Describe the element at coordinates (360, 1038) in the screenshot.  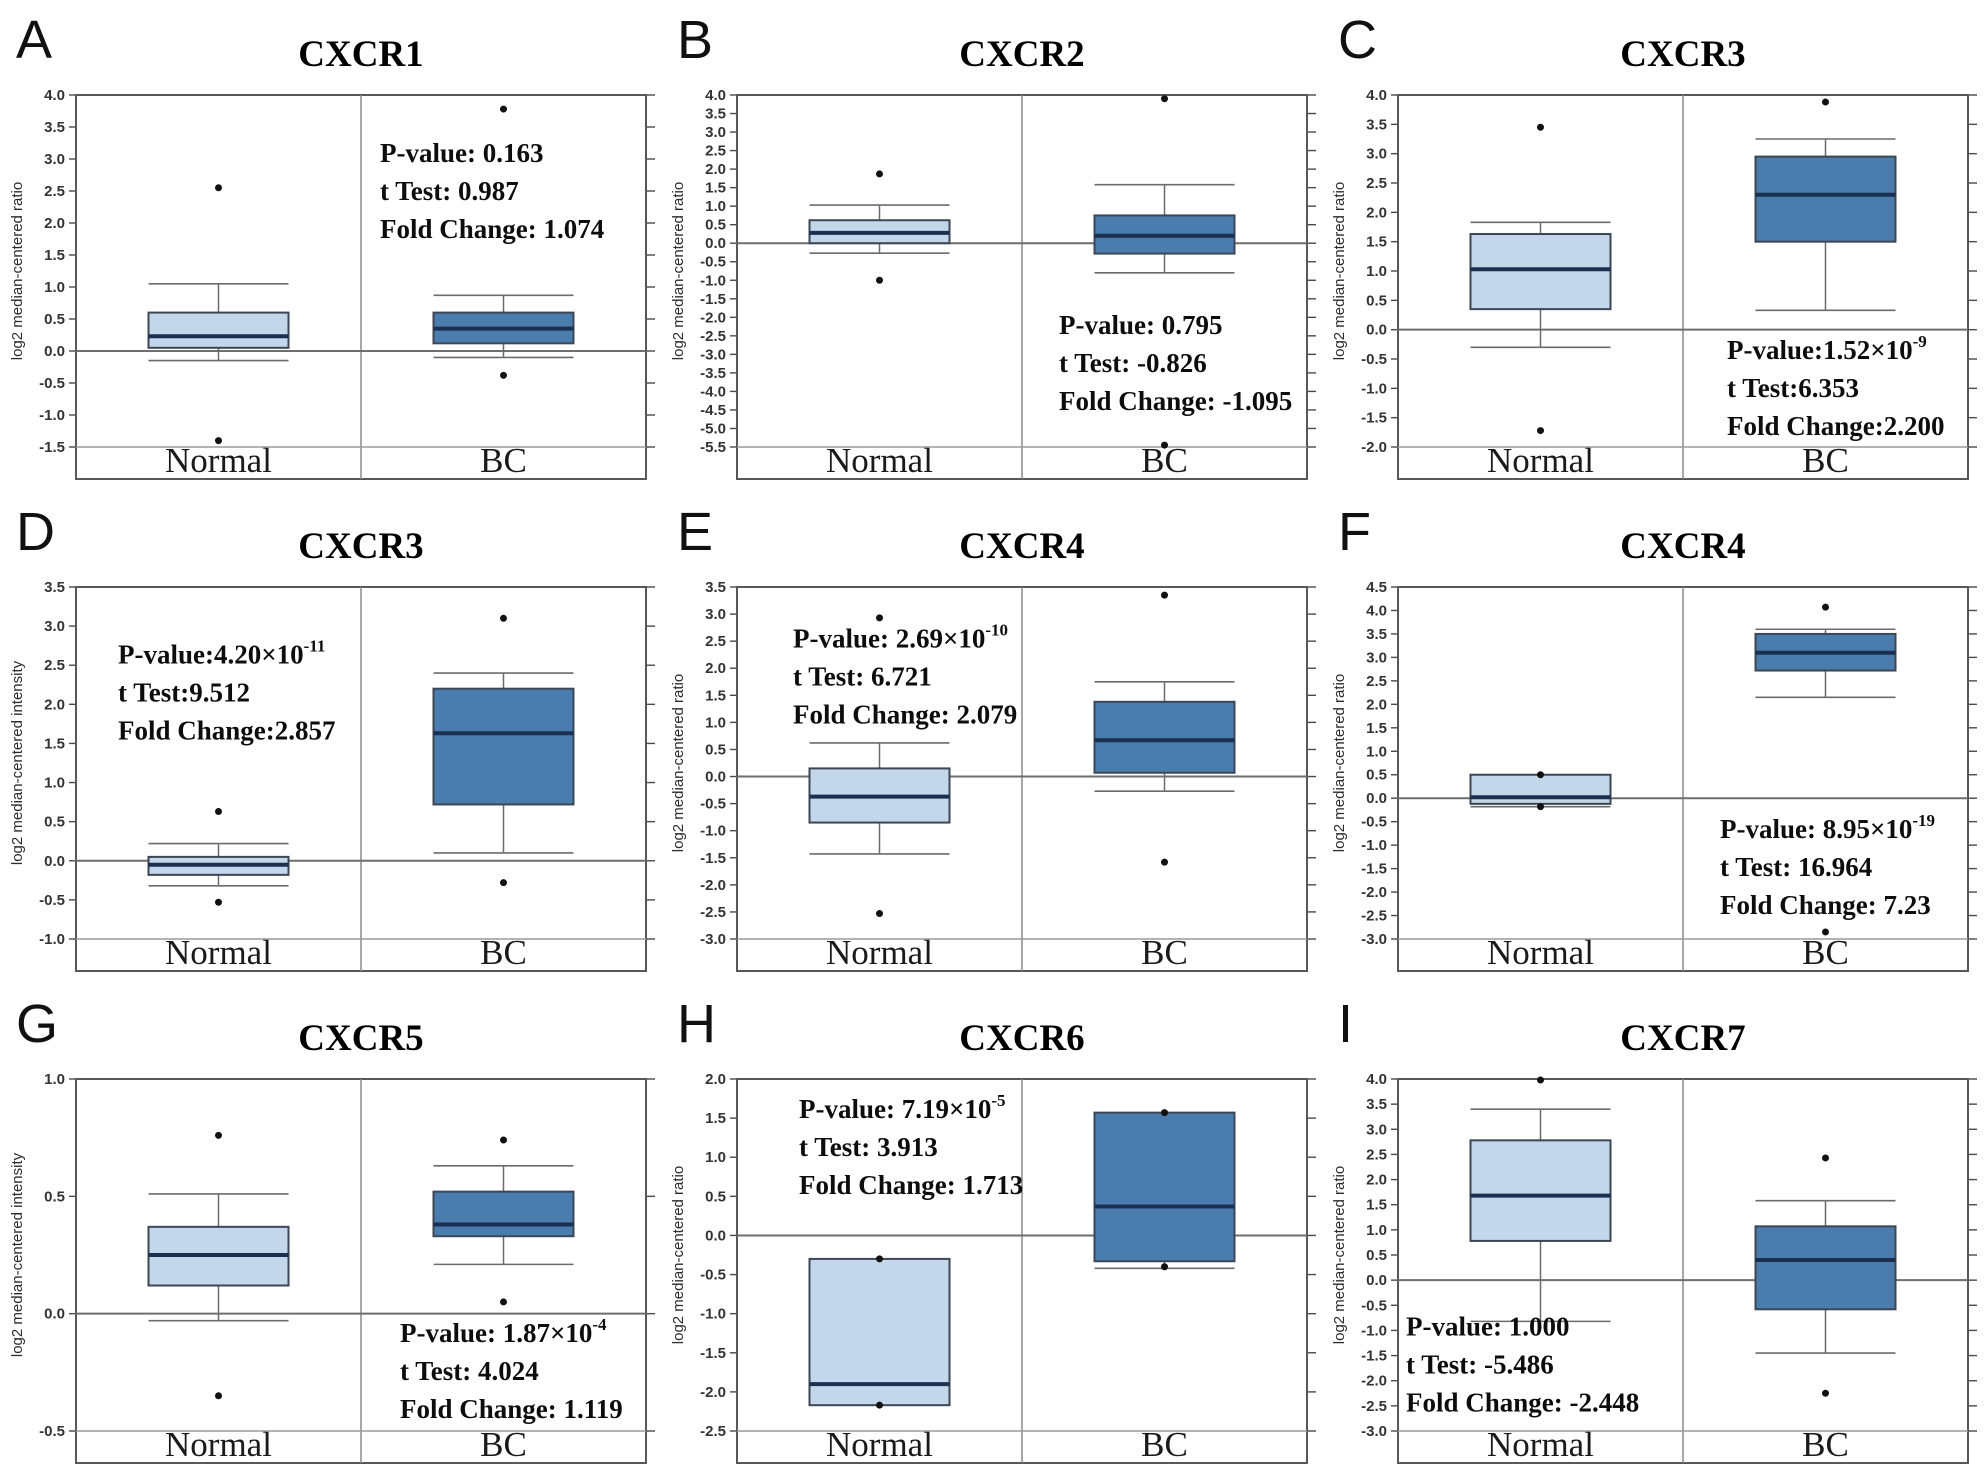
I see `chart-title: CXCR5` at that location.